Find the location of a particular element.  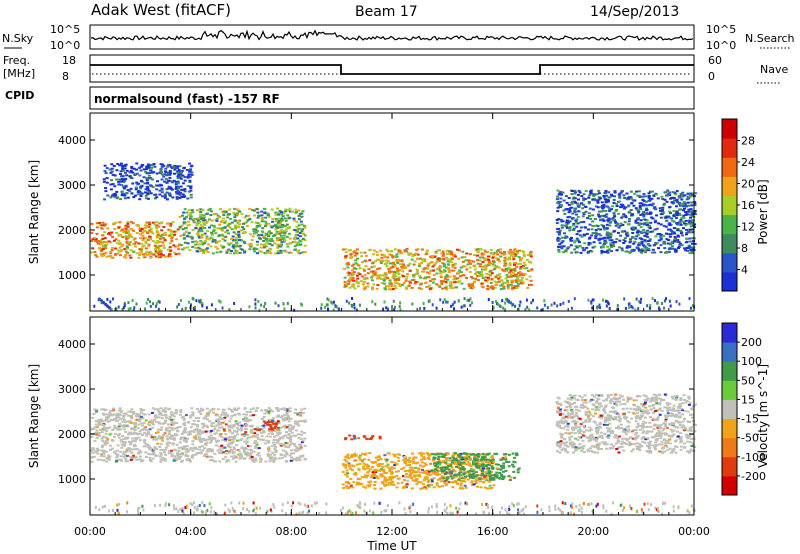

sky-panel: N.Sky 10^5 10^0 10^5 10^0 N.Search is located at coordinates (398, 37).